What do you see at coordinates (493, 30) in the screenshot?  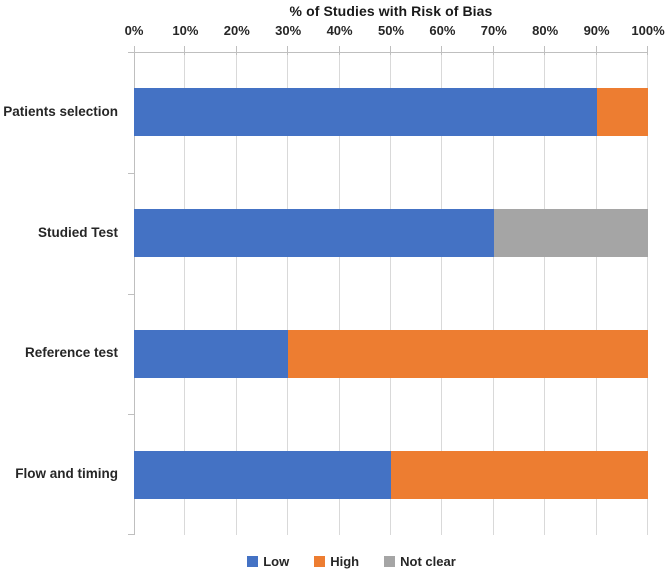 I see `x-tick-label-70-: 70%` at bounding box center [493, 30].